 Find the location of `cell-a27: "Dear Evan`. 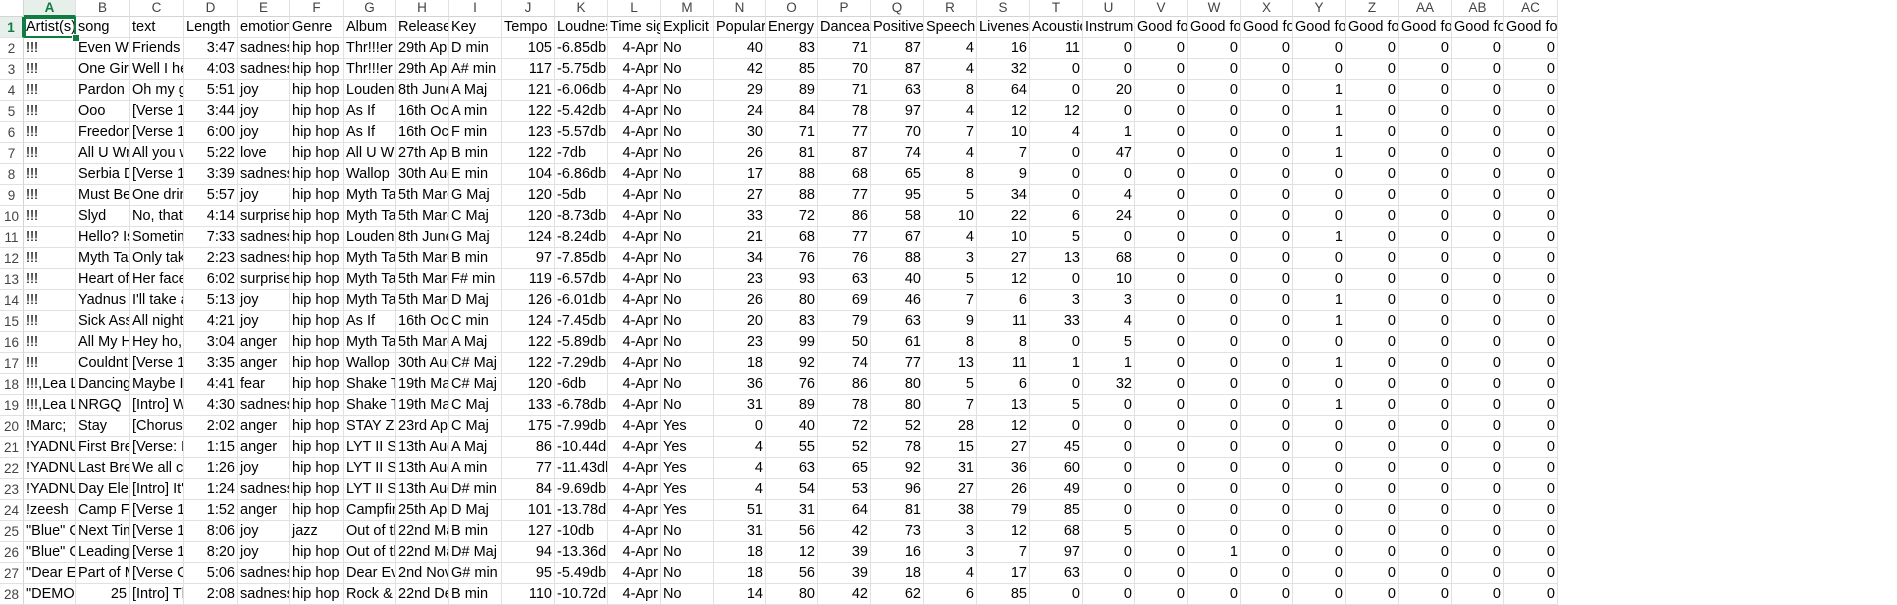

cell-a27: "Dear Evan is located at coordinates (50, 573).